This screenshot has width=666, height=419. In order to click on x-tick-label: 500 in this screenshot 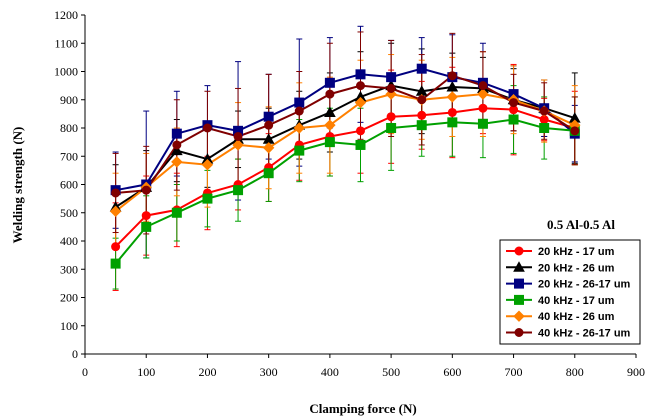, I will do `click(391, 372)`.